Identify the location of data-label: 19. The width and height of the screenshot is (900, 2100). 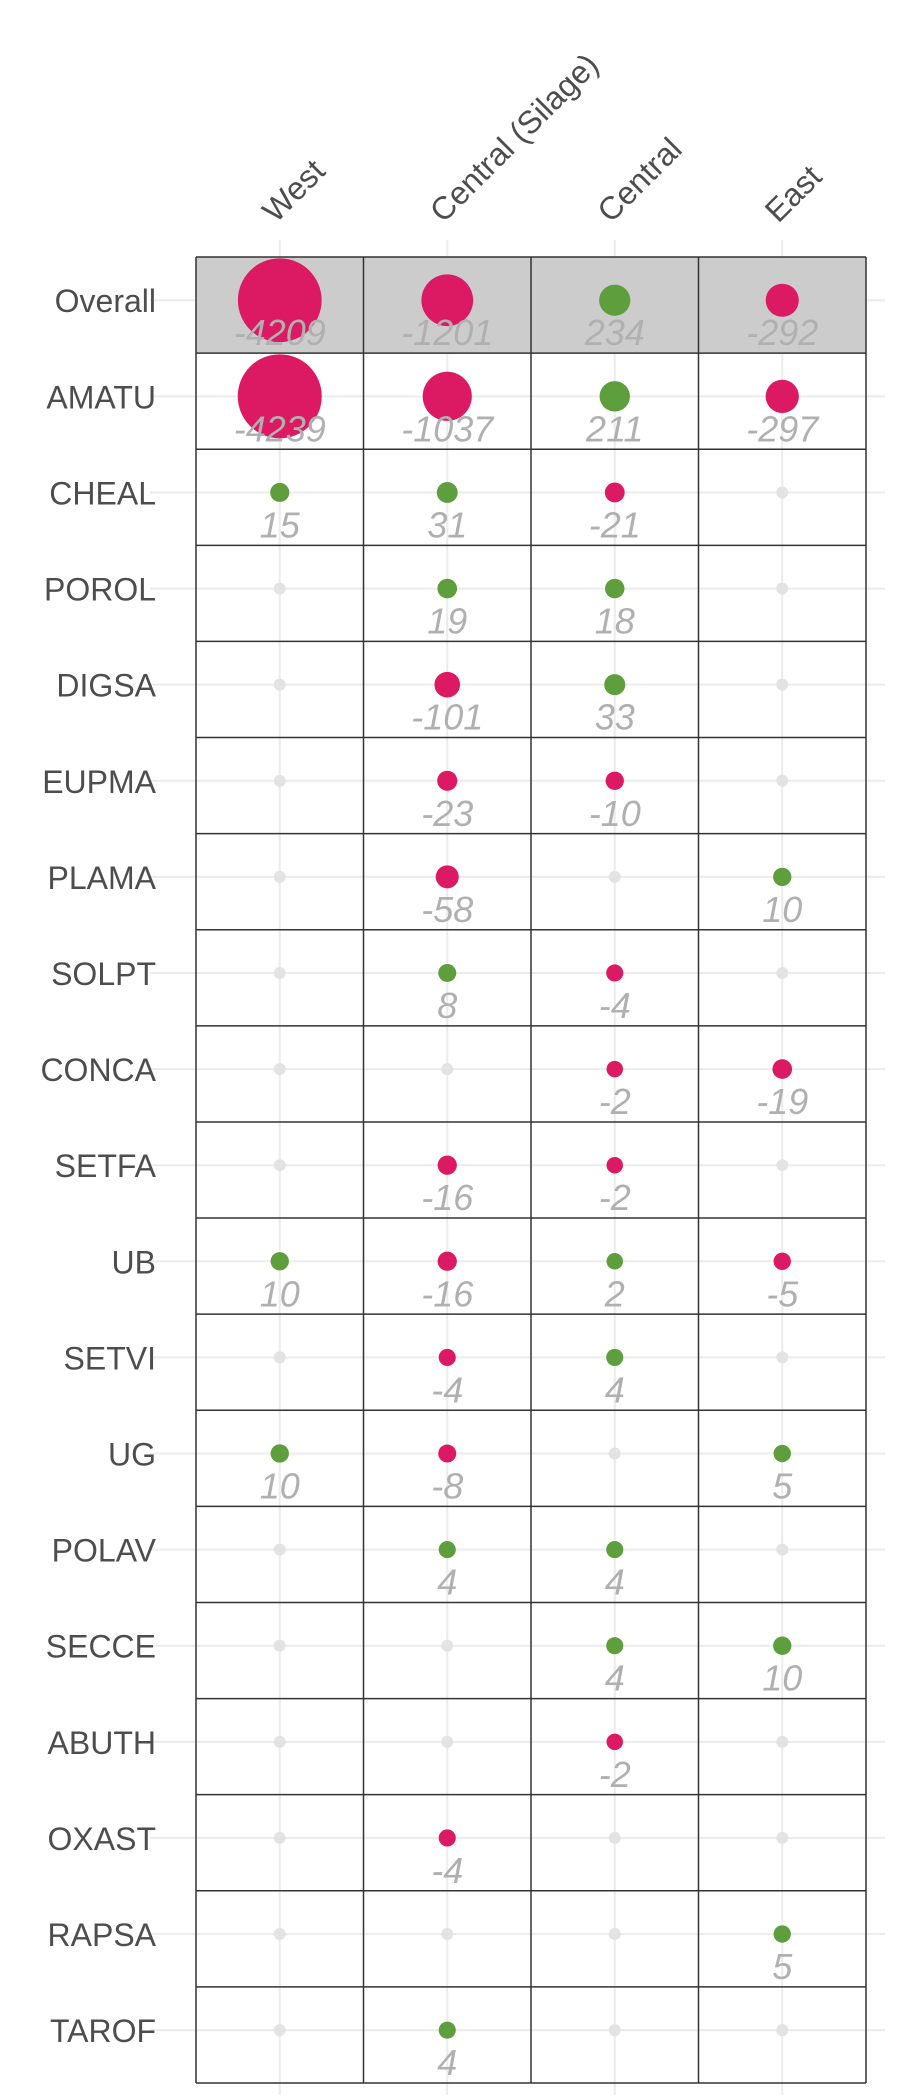
(447, 621).